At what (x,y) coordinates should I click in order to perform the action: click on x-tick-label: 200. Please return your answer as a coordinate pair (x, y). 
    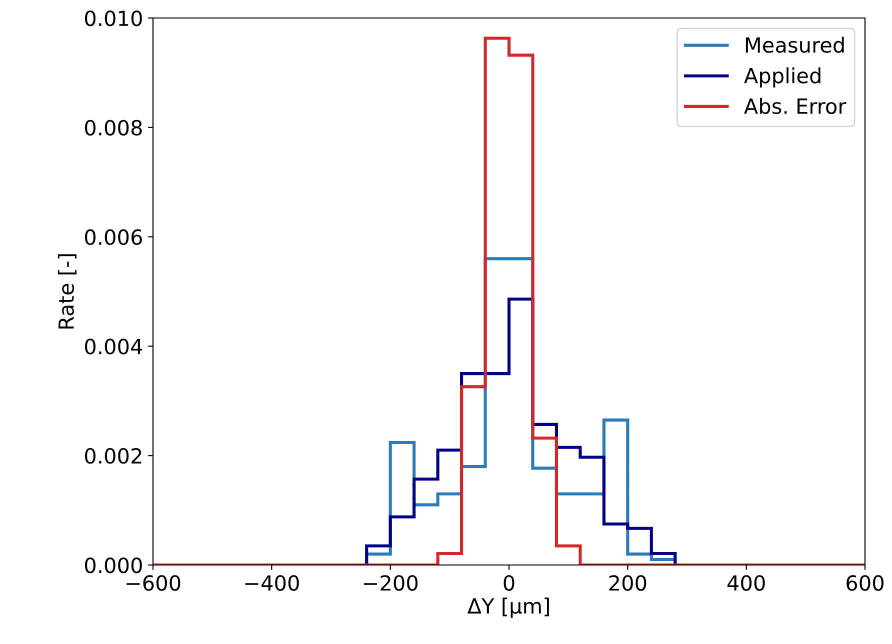
    Looking at the image, I should click on (627, 583).